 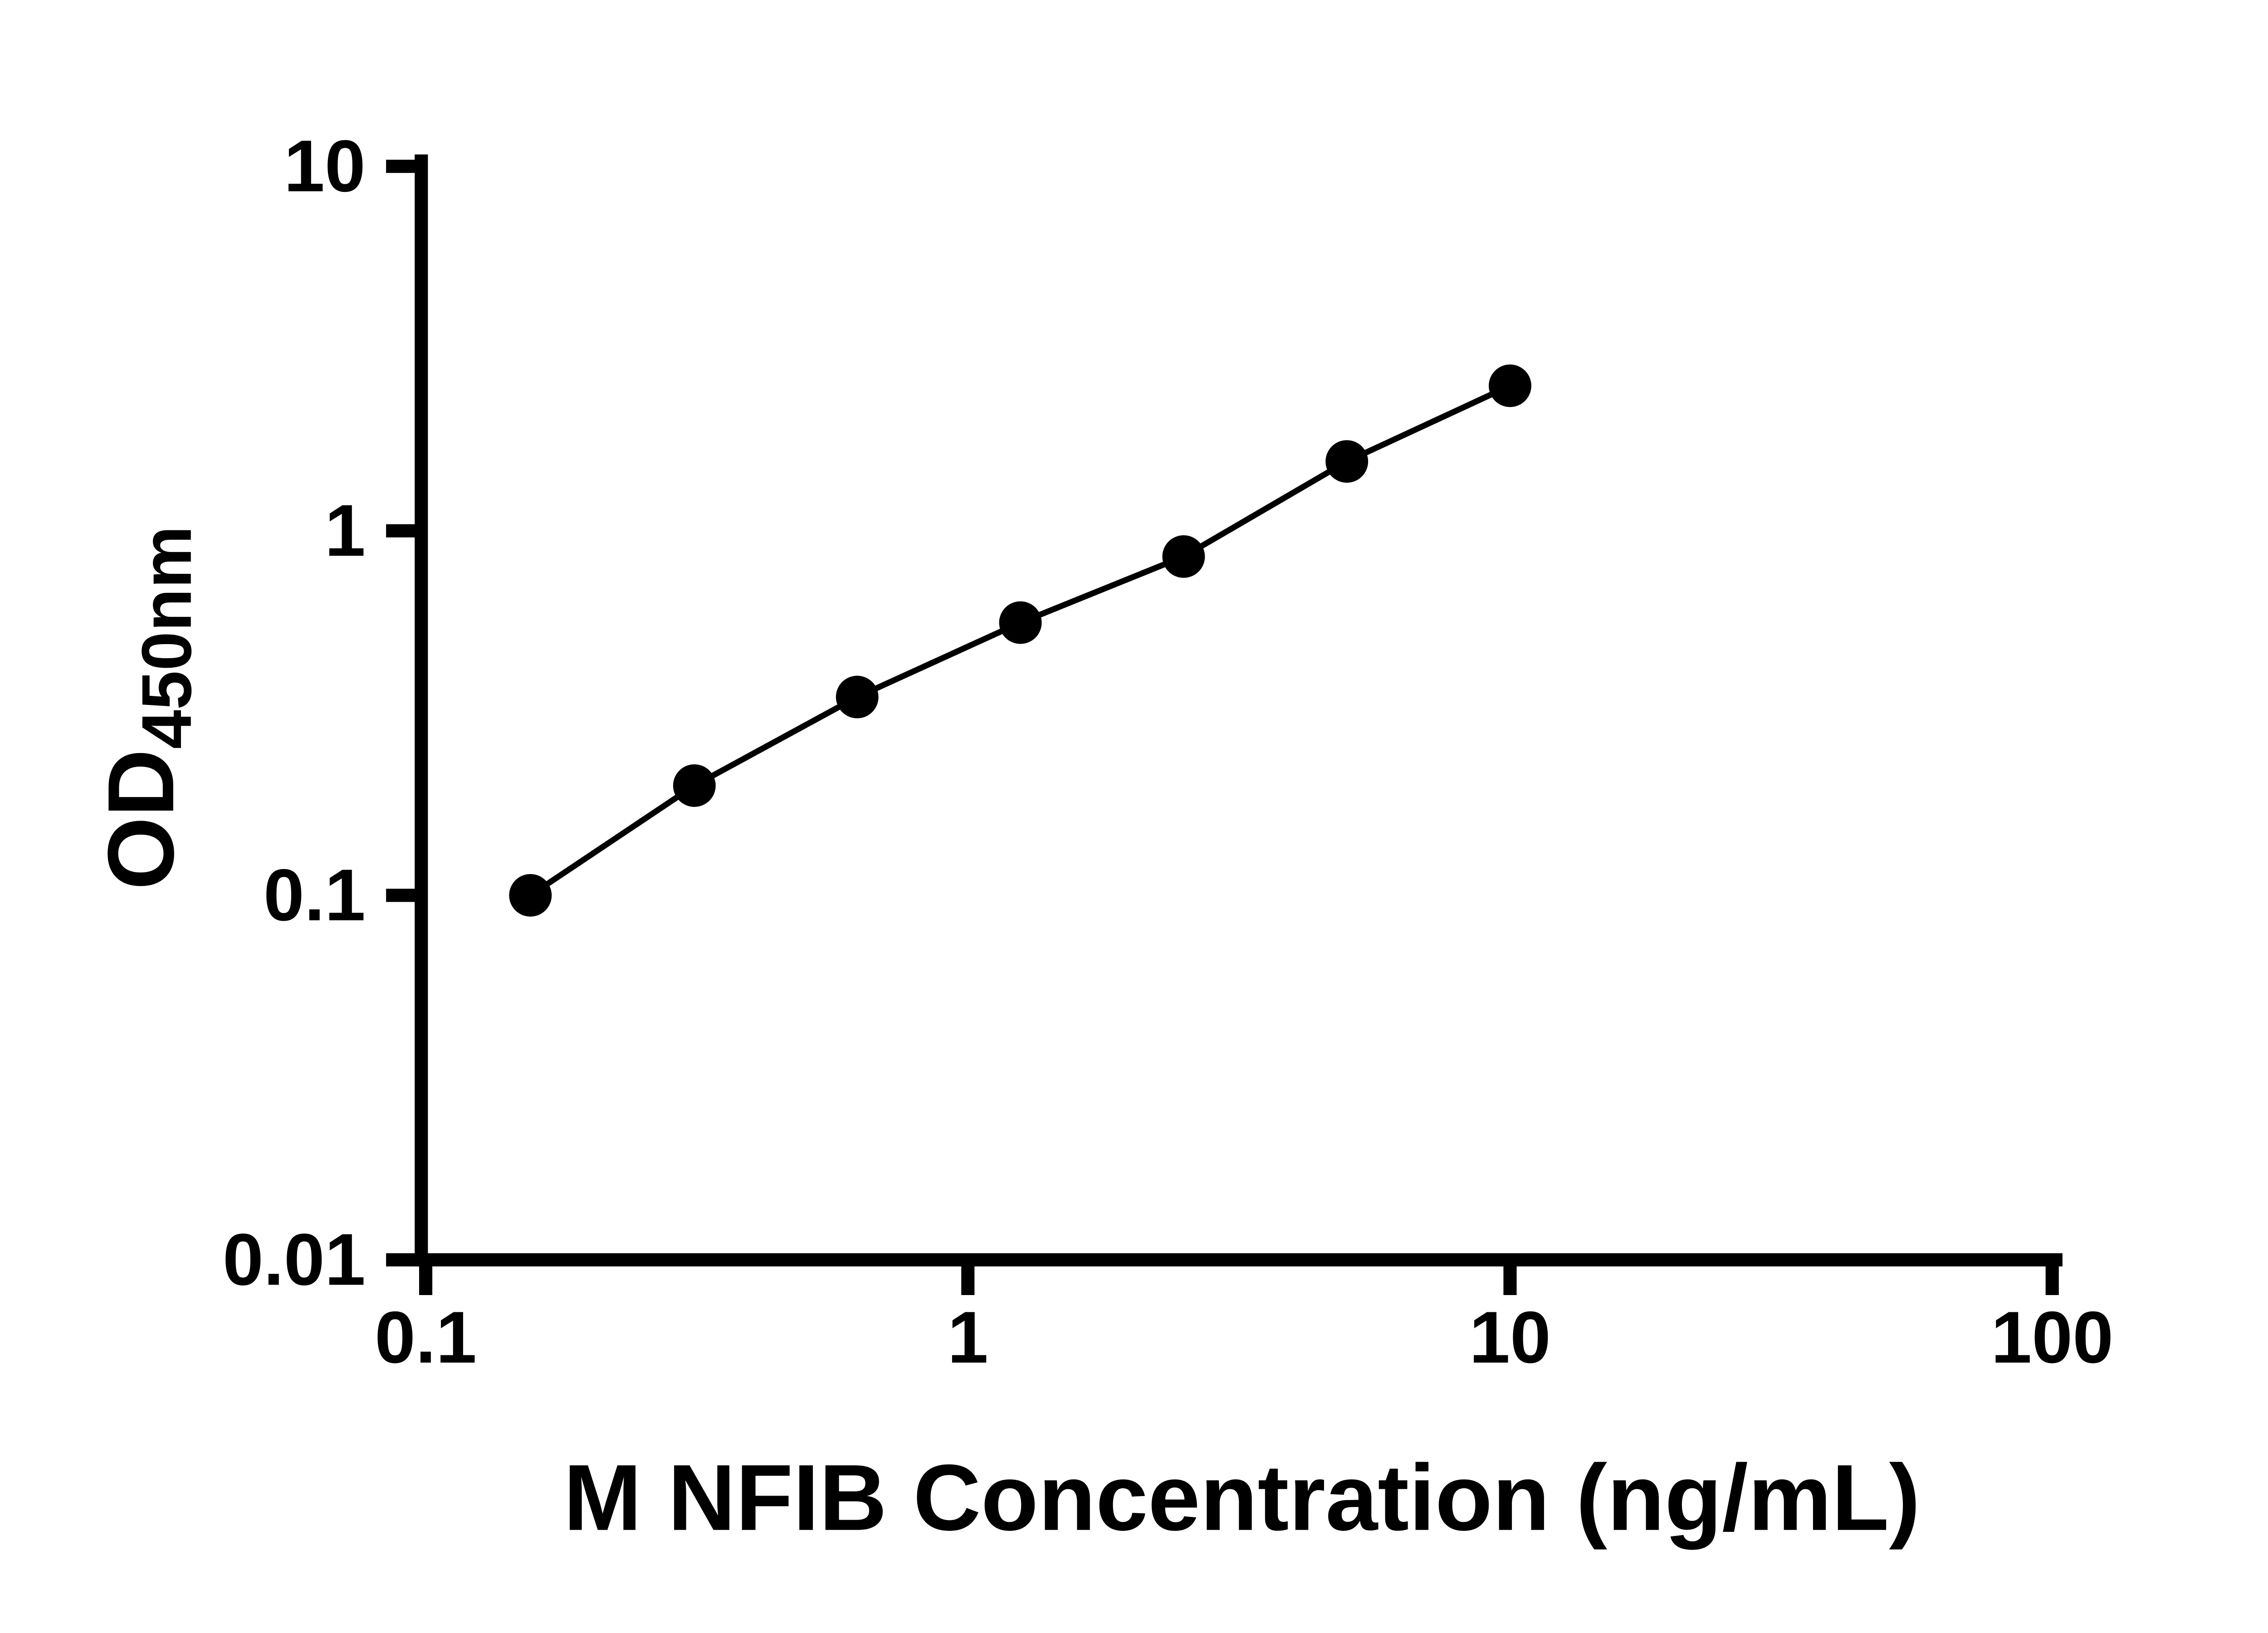 What do you see at coordinates (1510, 1338) in the screenshot?
I see `x-tick-label: 10` at bounding box center [1510, 1338].